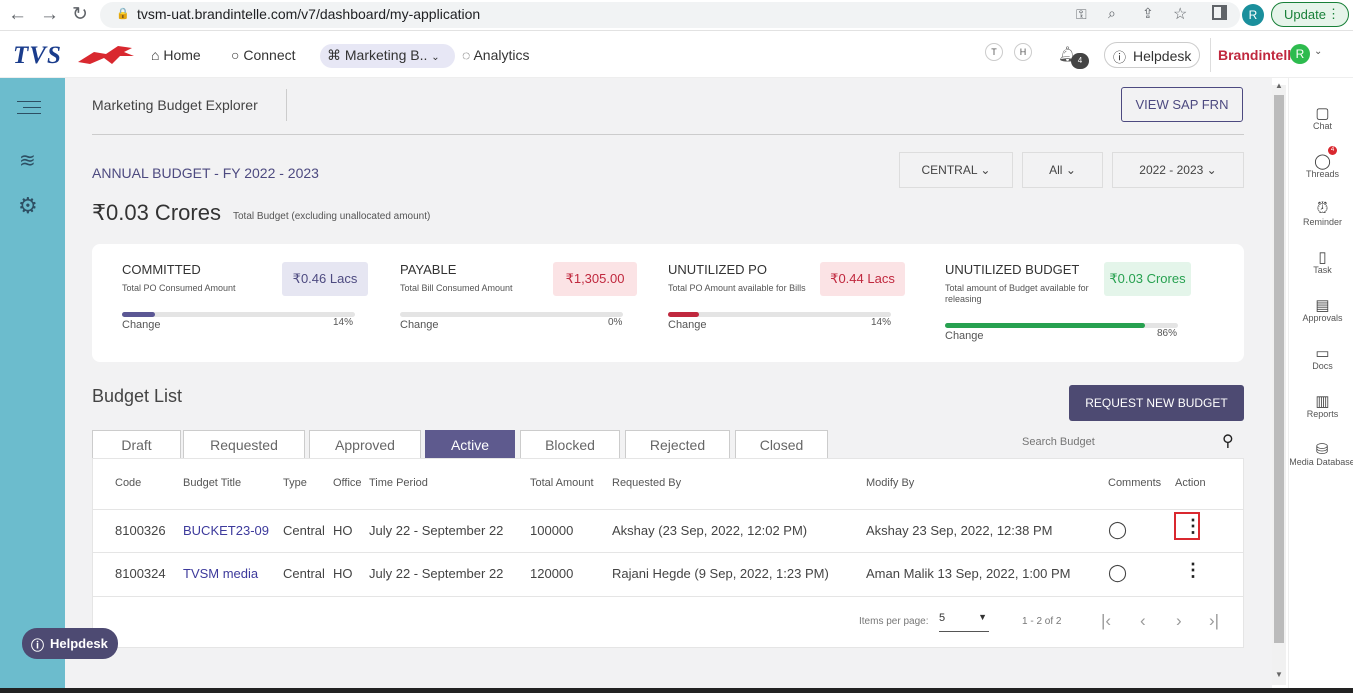  Describe the element at coordinates (1178, 170) in the screenshot. I see `fy-filter: 2022 - 2023 ⌄` at that location.